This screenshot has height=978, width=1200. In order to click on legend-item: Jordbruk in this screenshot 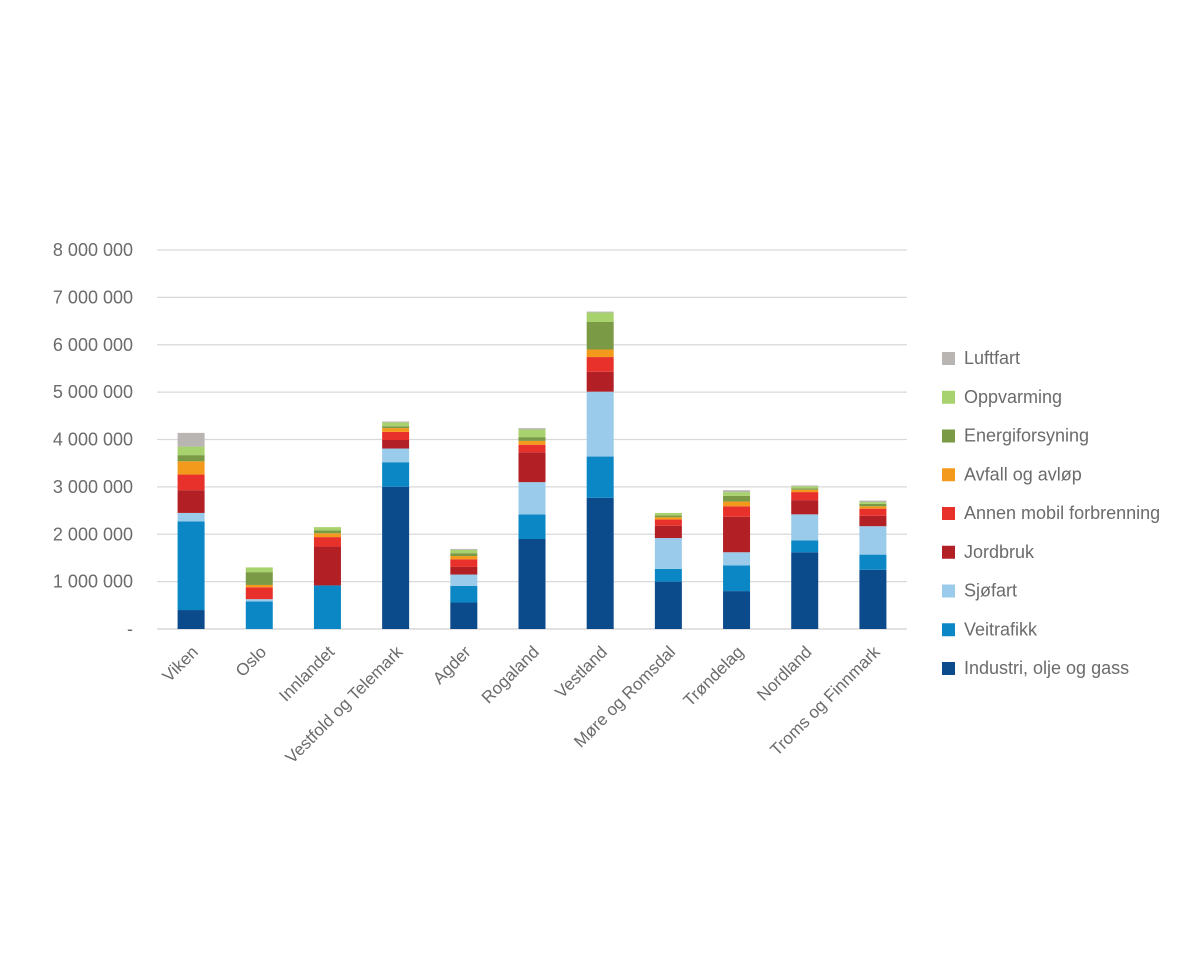, I will do `click(988, 552)`.